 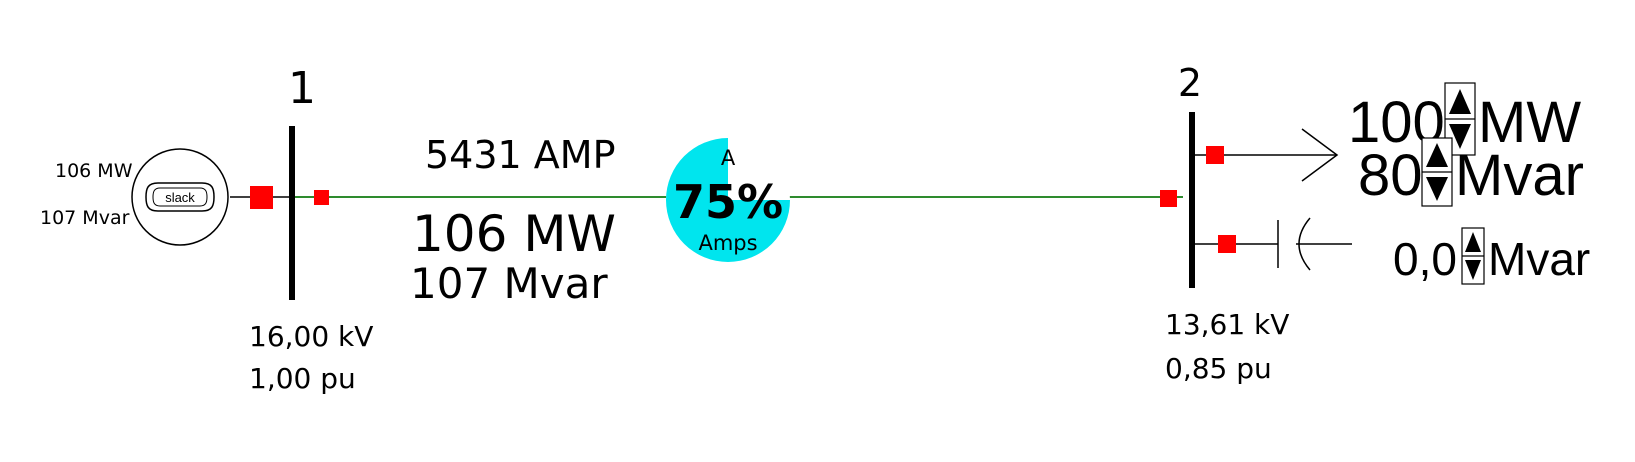 What do you see at coordinates (1437, 172) in the screenshot?
I see `load-mvar-spinner` at bounding box center [1437, 172].